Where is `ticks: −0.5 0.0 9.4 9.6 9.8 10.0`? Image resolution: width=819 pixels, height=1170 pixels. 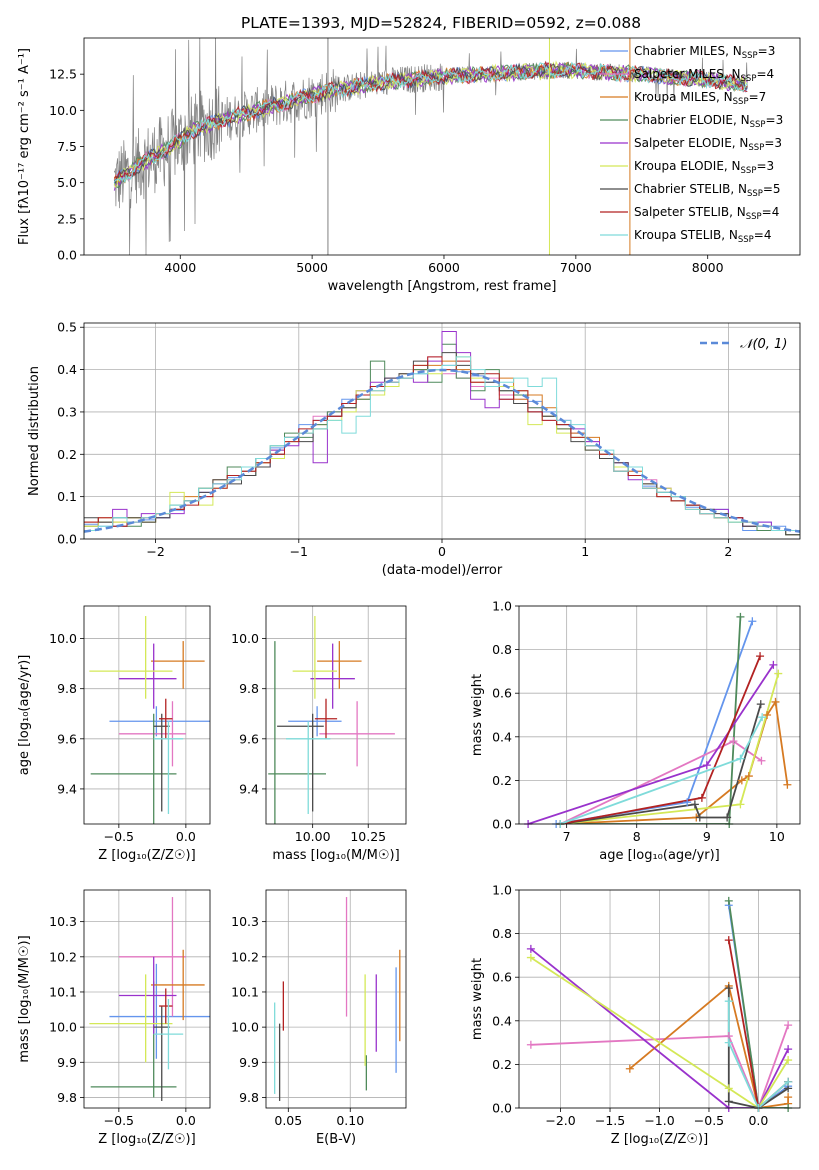
ticks: −0.5 0.0 9.4 9.6 9.8 10.0 is located at coordinates (122, 737).